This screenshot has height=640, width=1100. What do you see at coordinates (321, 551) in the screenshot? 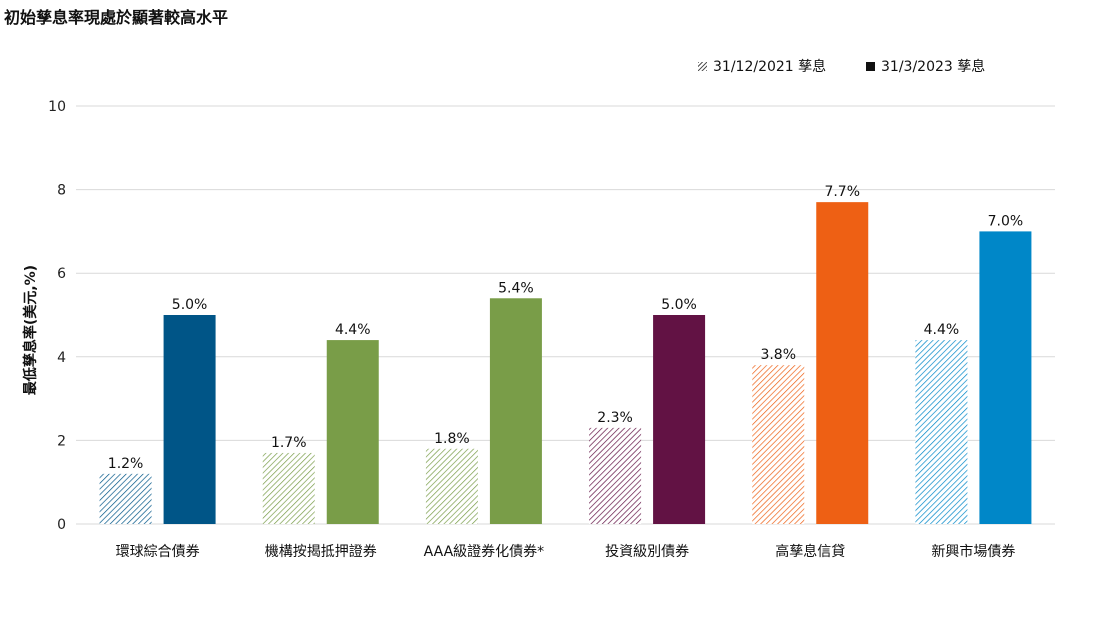
I see `x-category-label: 機構按揭抵押證券` at bounding box center [321, 551].